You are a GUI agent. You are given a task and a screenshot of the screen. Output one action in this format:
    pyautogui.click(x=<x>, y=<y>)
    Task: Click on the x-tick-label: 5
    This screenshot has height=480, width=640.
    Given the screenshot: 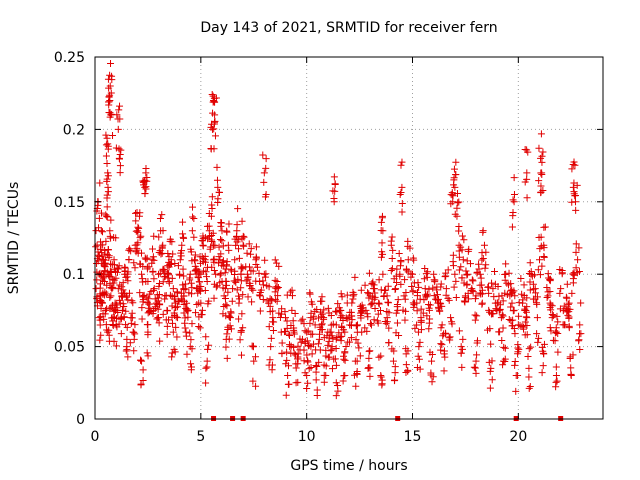 What is the action you would take?
    pyautogui.click(x=200, y=437)
    